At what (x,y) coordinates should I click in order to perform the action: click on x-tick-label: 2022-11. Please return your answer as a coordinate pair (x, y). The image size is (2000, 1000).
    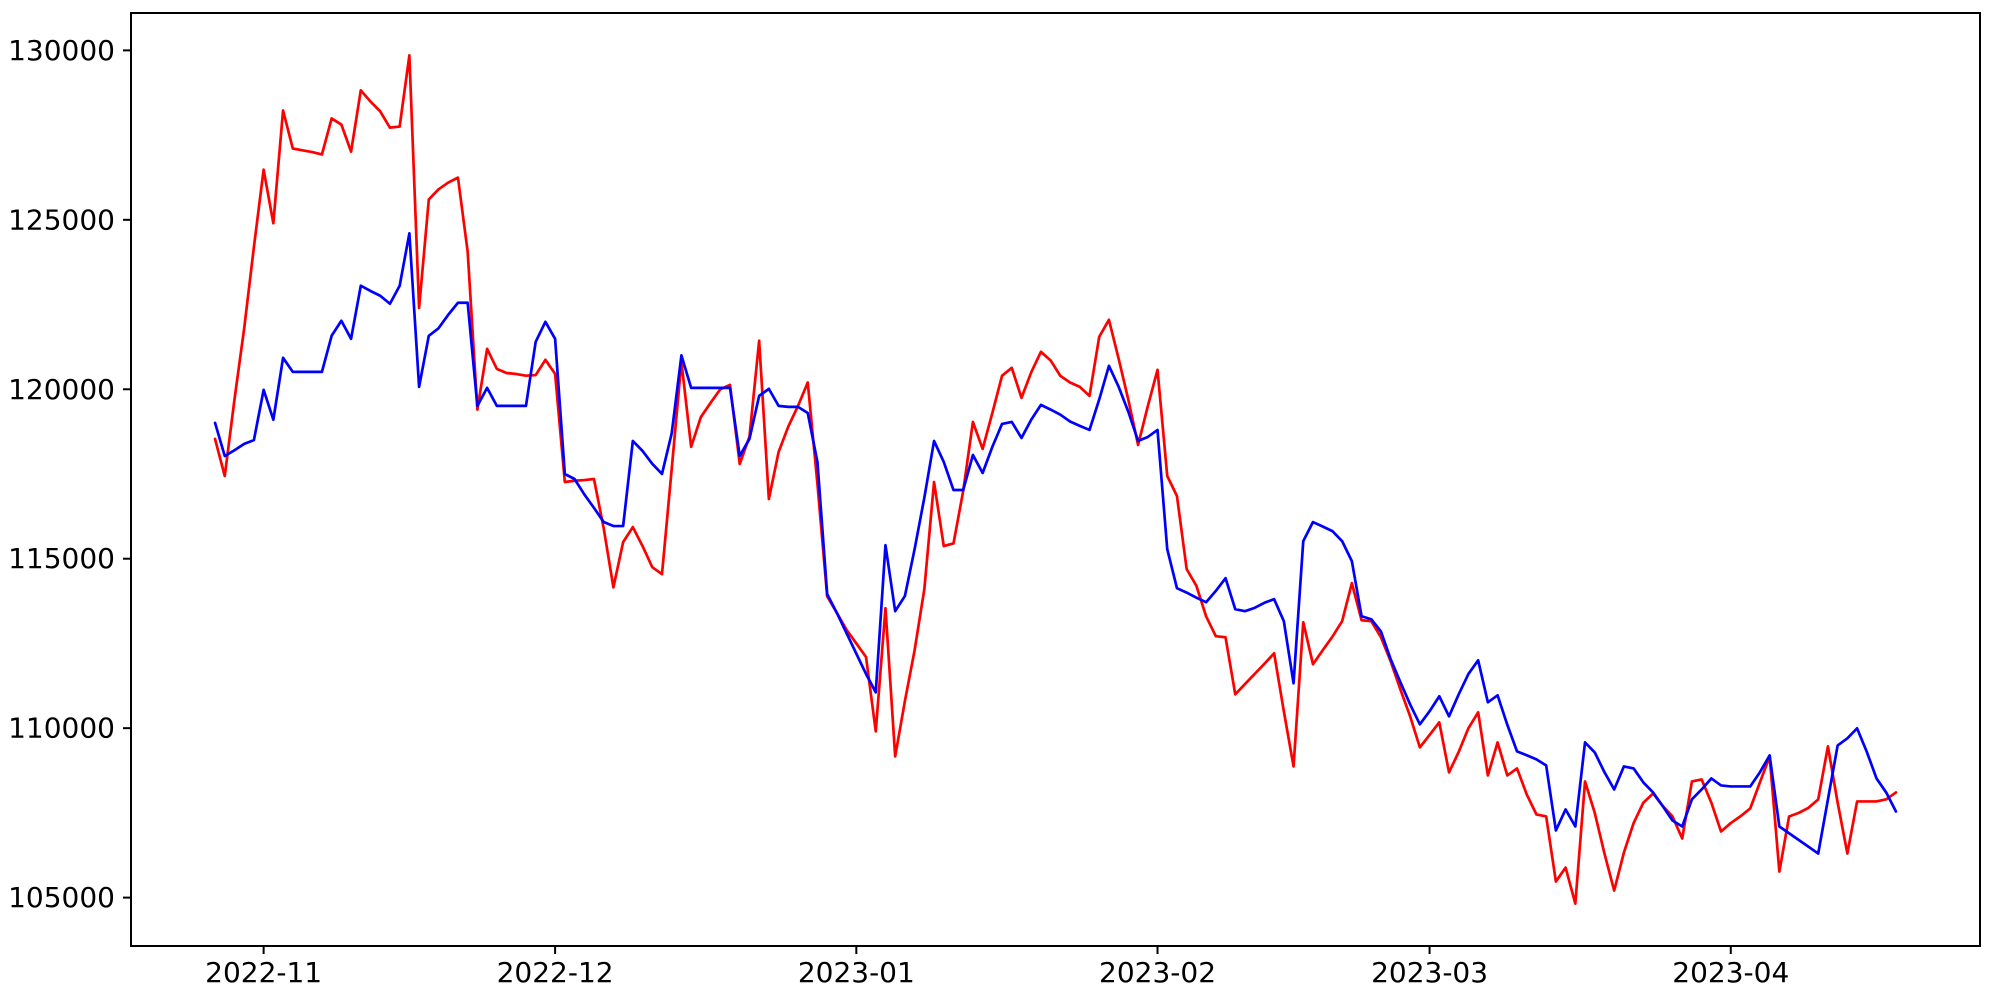
    Looking at the image, I should click on (263, 972).